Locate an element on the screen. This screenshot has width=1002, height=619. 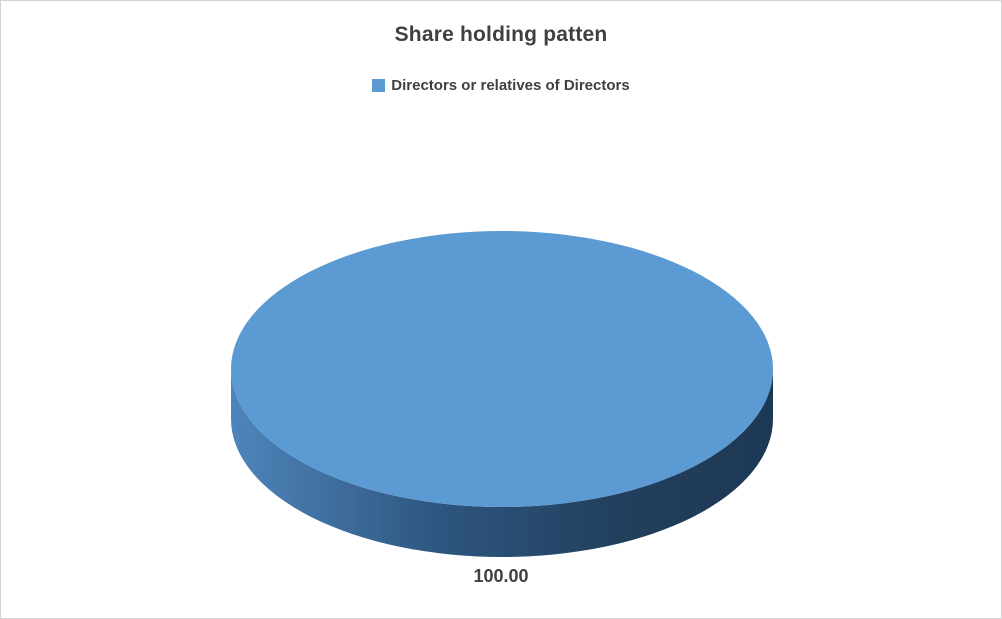
chart-title: Share holding patten is located at coordinates (501, 34).